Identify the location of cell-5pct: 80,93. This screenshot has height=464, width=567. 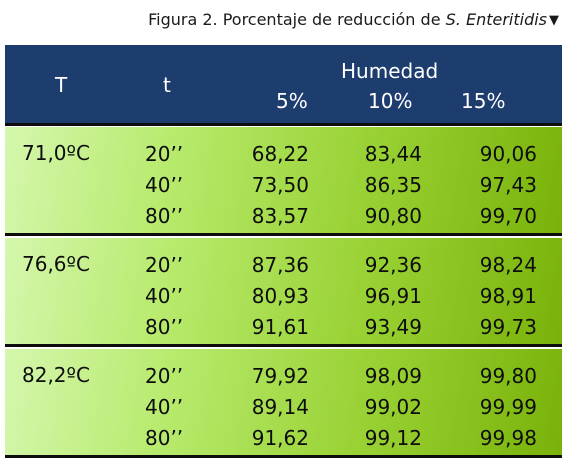
(280, 296).